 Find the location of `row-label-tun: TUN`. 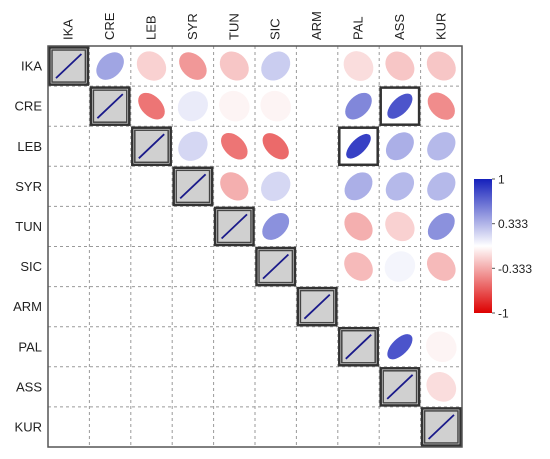

row-label-tun: TUN is located at coordinates (28, 226).